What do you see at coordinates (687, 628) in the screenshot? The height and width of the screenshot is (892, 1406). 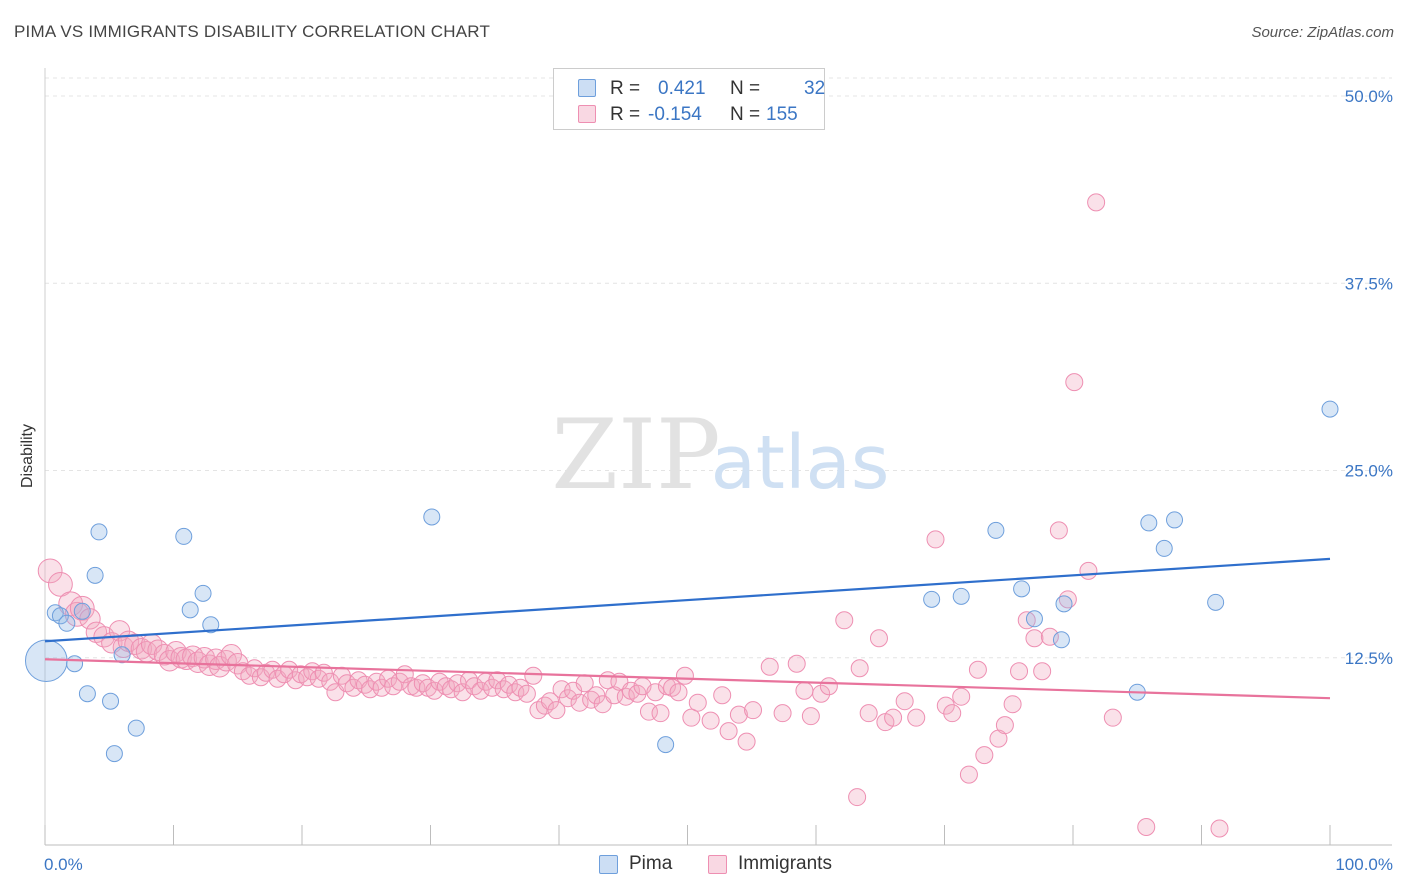 I see `trend-lines` at bounding box center [687, 628].